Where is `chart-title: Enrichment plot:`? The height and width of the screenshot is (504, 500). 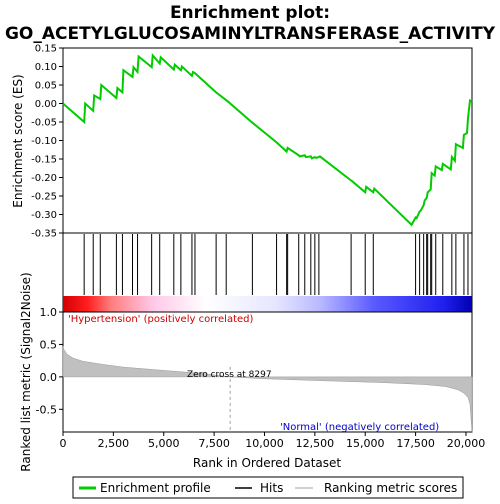 chart-title: Enrichment plot: is located at coordinates (250, 13).